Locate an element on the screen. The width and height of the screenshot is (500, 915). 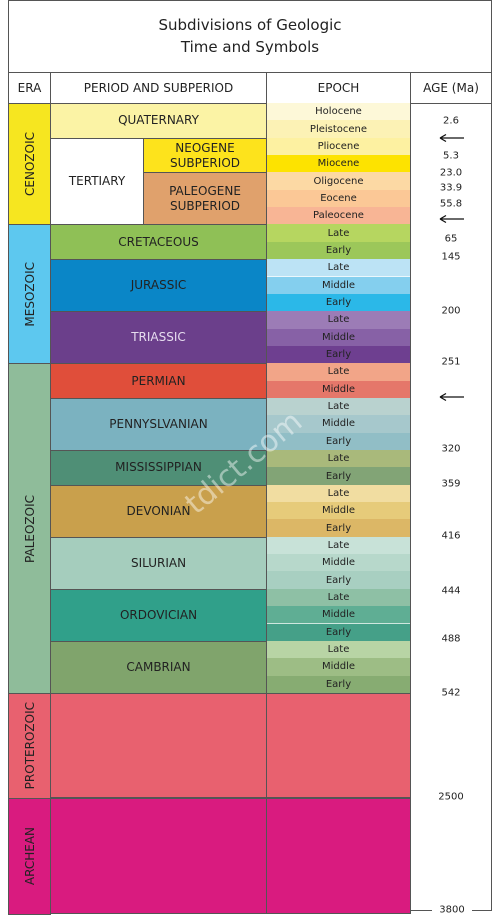
age-label: 444 is located at coordinates (451, 591).